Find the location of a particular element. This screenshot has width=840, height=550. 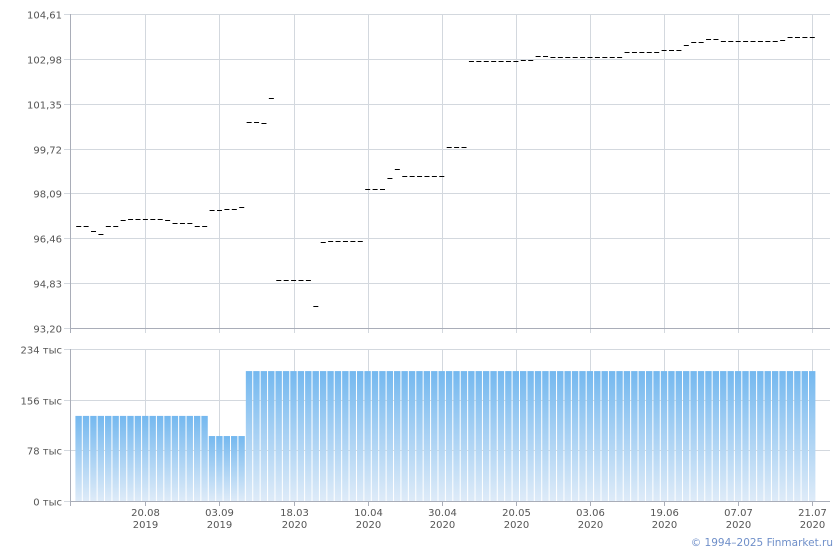

price-tick-label: 102,98 is located at coordinates (44, 61).